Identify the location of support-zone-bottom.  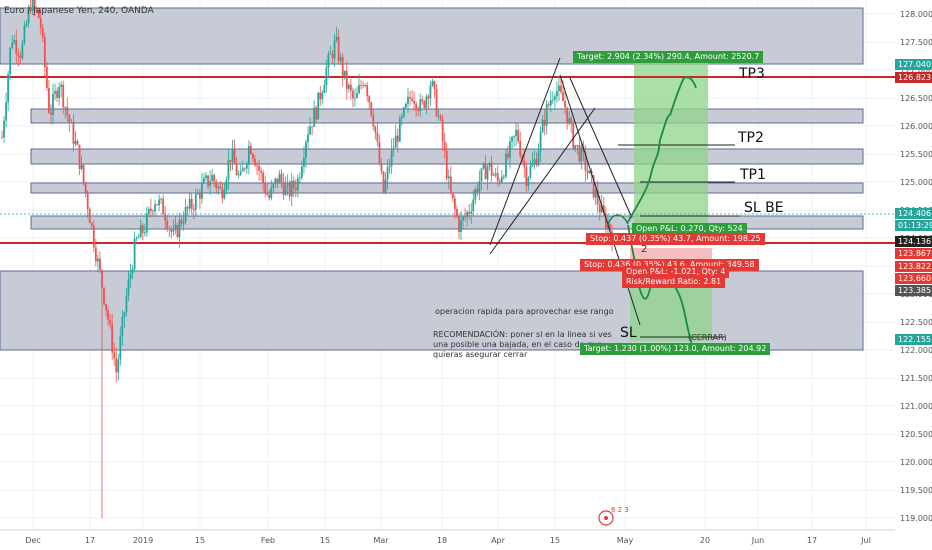
(432, 310).